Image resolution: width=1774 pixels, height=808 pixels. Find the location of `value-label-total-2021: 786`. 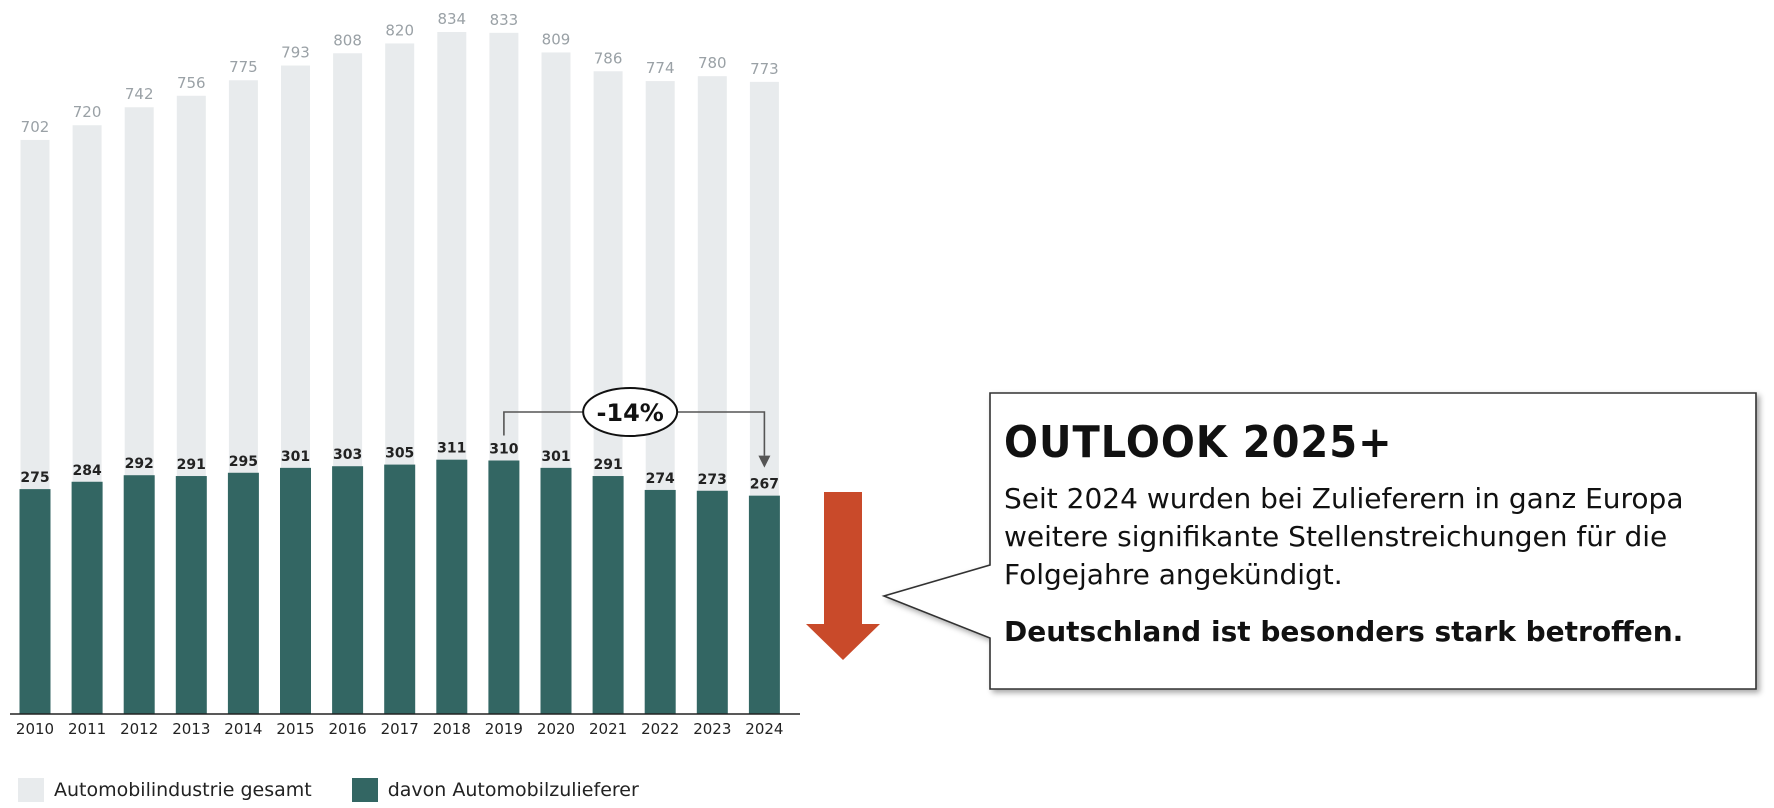

value-label-total-2021: 786 is located at coordinates (608, 58).